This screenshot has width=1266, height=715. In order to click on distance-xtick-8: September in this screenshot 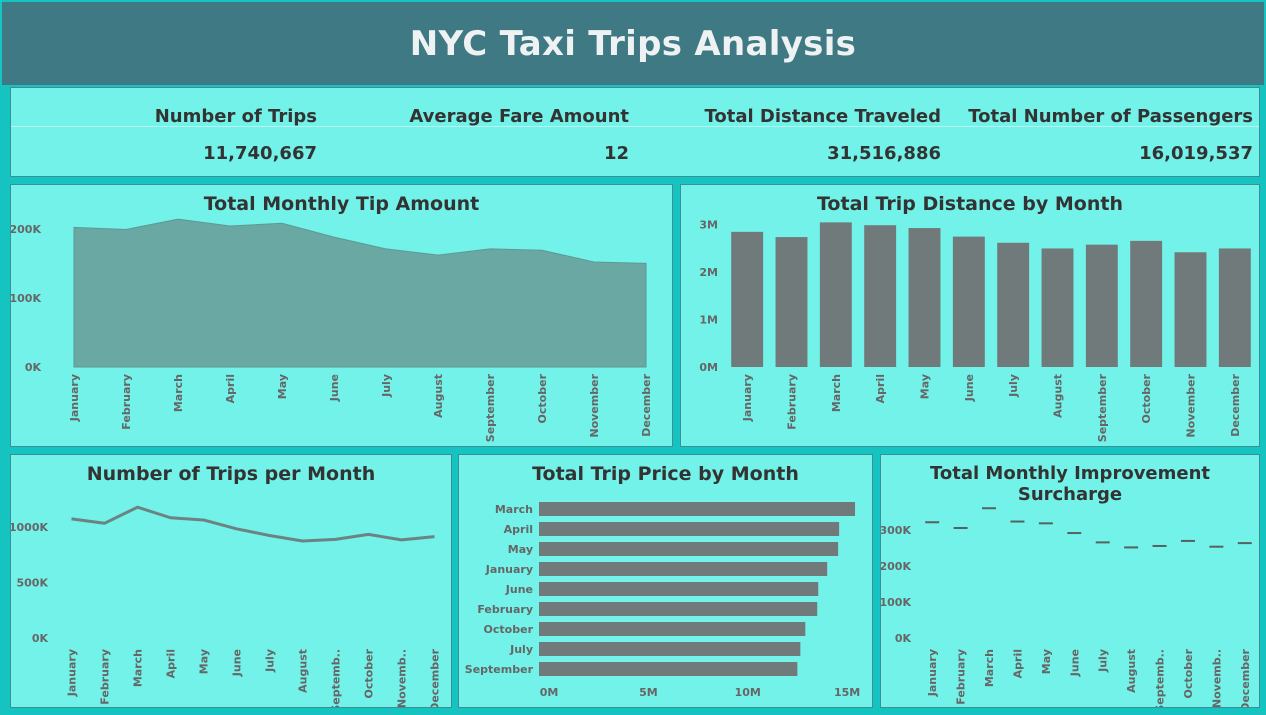, I will do `click(1102, 407)`.